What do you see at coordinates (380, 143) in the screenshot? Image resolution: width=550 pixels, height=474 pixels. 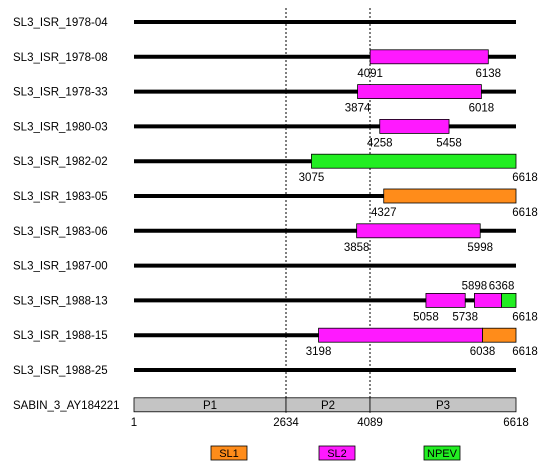 I see `segment-start-label: 4258` at bounding box center [380, 143].